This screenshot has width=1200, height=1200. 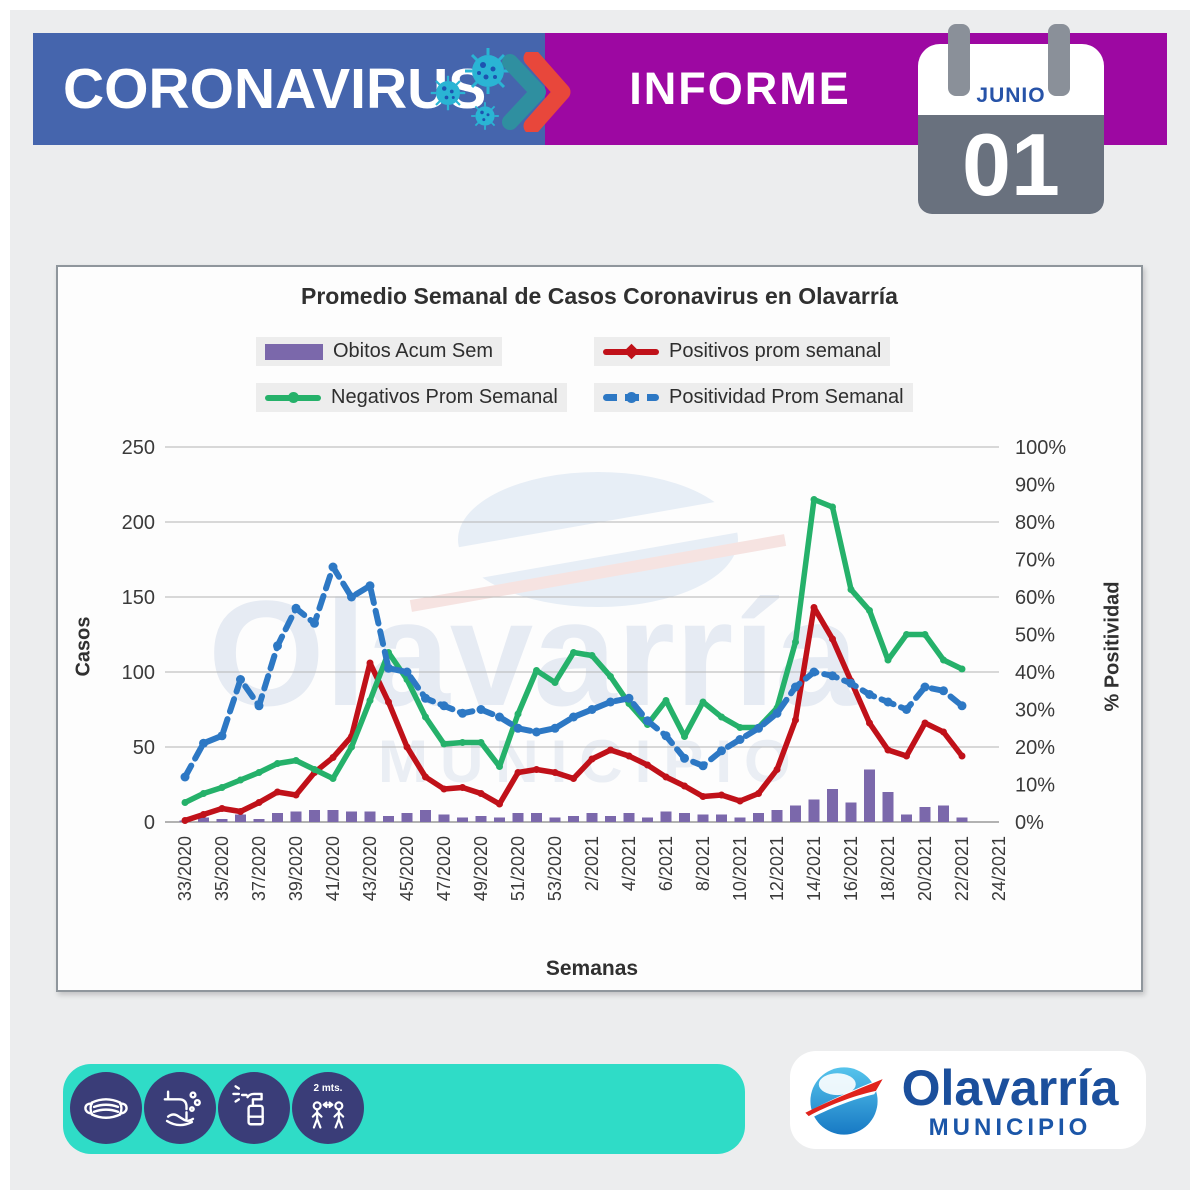 What do you see at coordinates (590, 761) in the screenshot?
I see `watermark-subtext: MUNICIPIO` at bounding box center [590, 761].